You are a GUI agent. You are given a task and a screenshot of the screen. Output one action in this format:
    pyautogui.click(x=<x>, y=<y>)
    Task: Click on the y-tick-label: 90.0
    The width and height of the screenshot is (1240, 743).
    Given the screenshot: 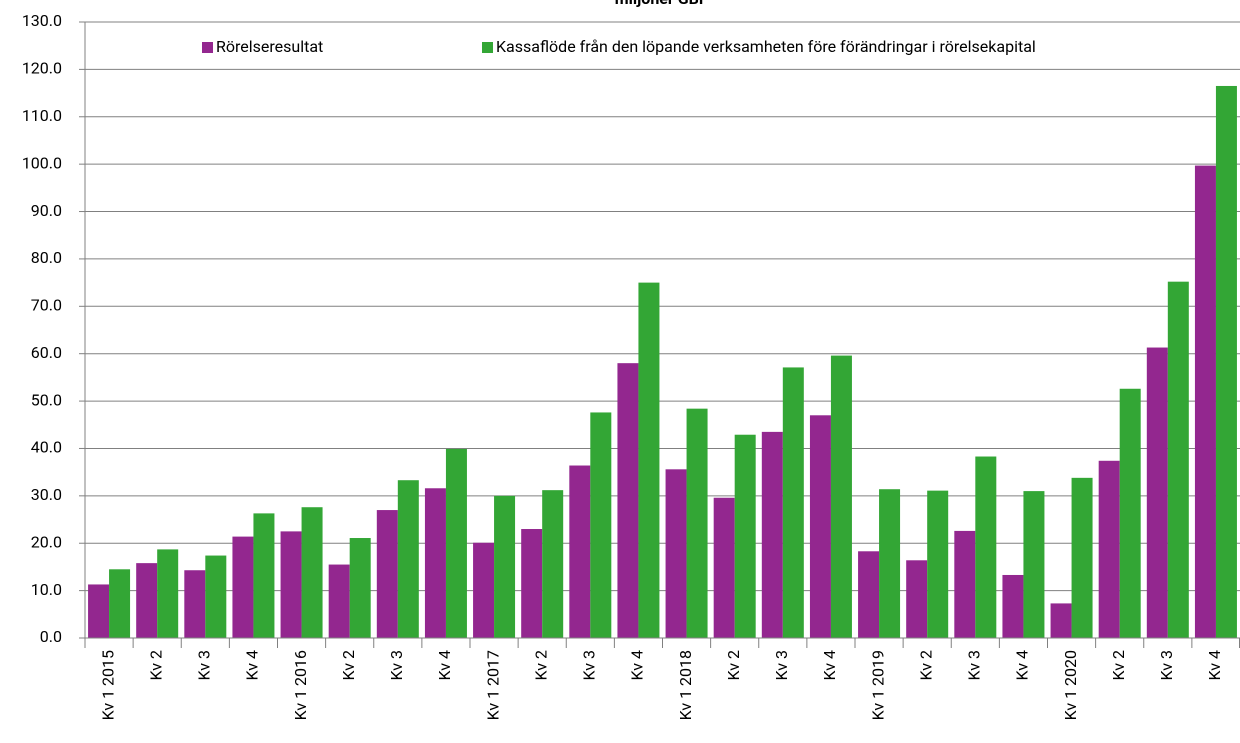 What is the action you would take?
    pyautogui.click(x=46, y=210)
    